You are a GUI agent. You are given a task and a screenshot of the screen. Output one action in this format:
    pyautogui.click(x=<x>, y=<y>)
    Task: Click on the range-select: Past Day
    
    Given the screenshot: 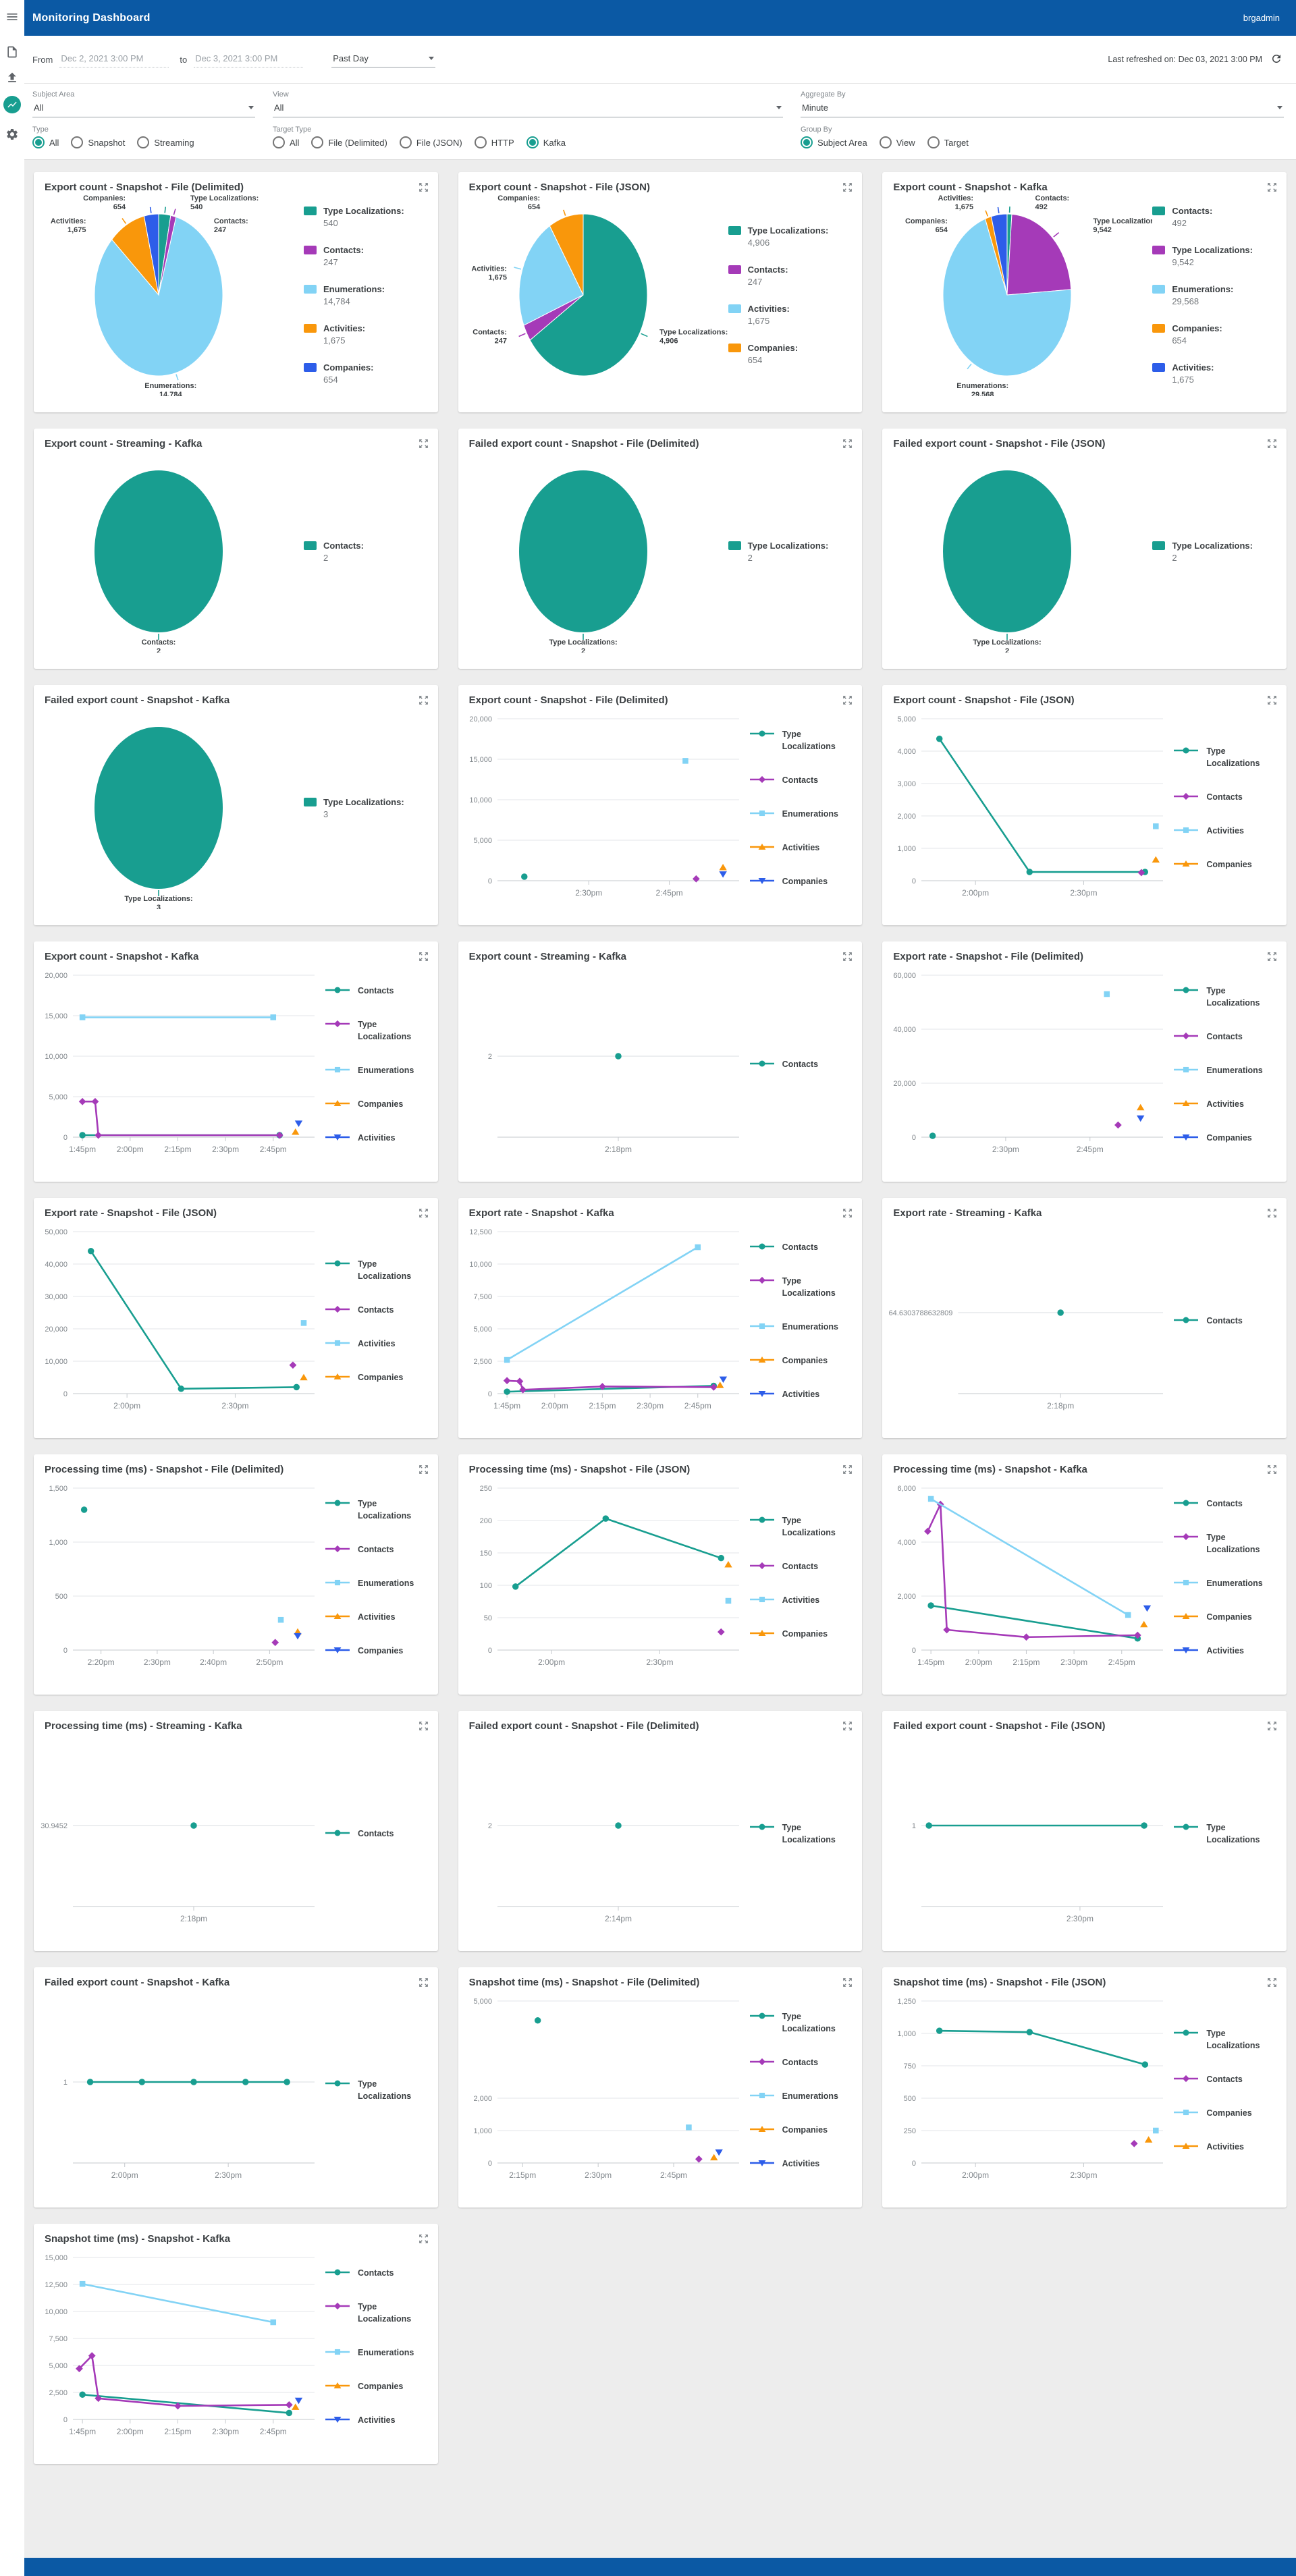 What is the action you would take?
    pyautogui.click(x=383, y=59)
    